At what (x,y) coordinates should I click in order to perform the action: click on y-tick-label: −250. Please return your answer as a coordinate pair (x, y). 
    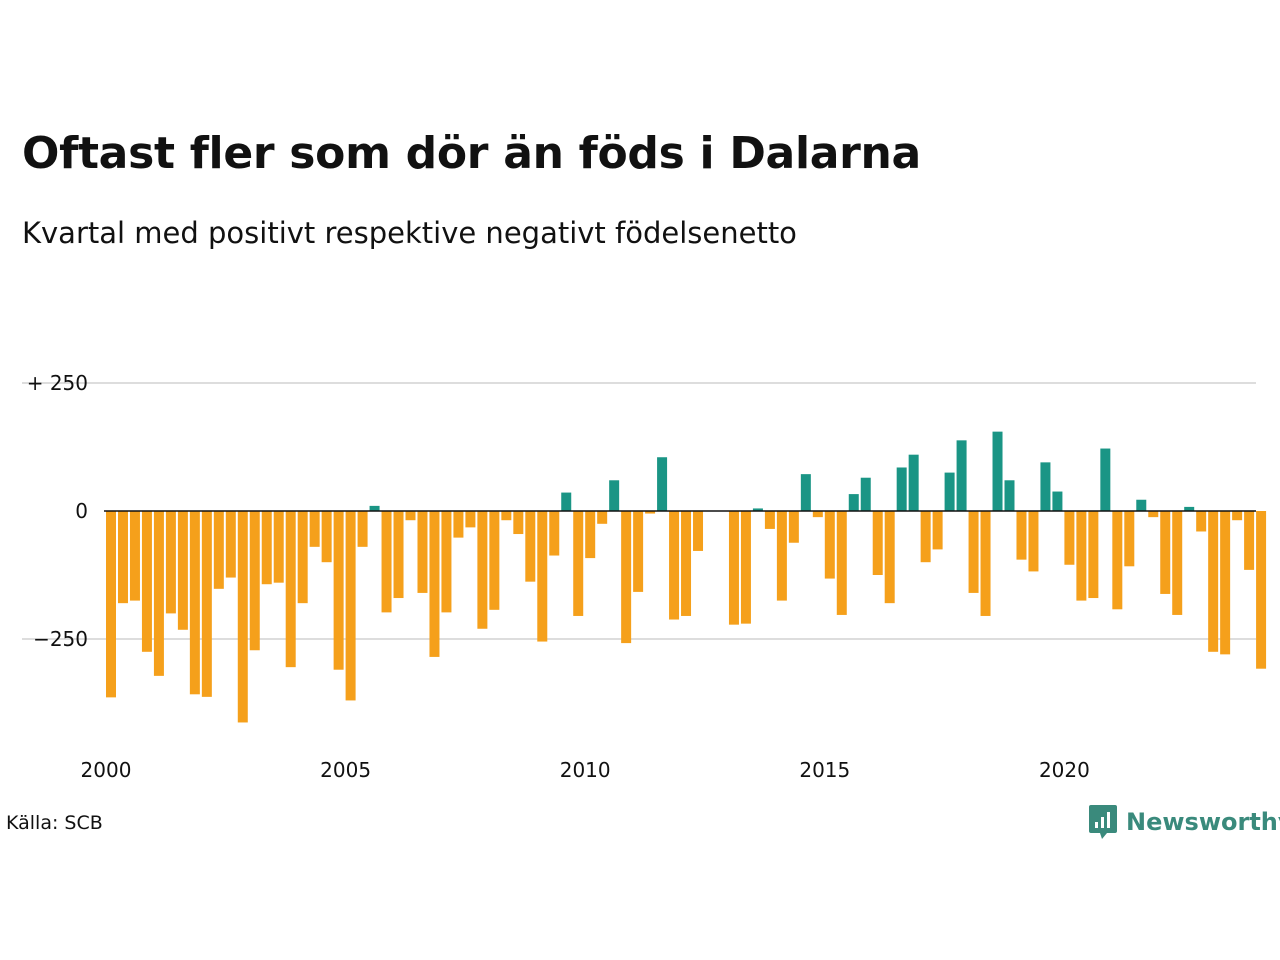
    Looking at the image, I should click on (60, 639).